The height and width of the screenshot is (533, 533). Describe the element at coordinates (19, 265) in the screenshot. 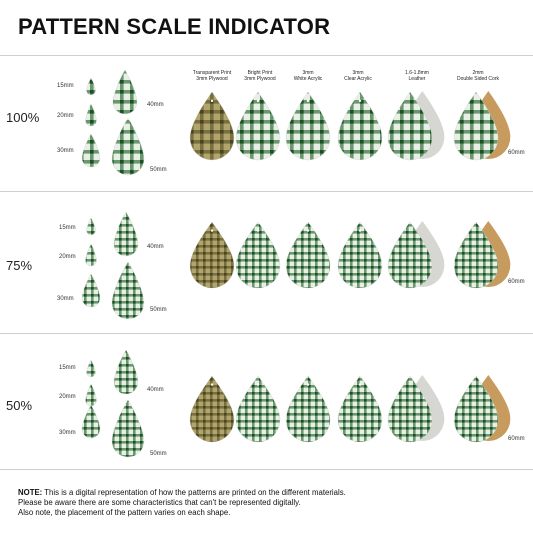

I see `scale-label-75: 75%` at that location.